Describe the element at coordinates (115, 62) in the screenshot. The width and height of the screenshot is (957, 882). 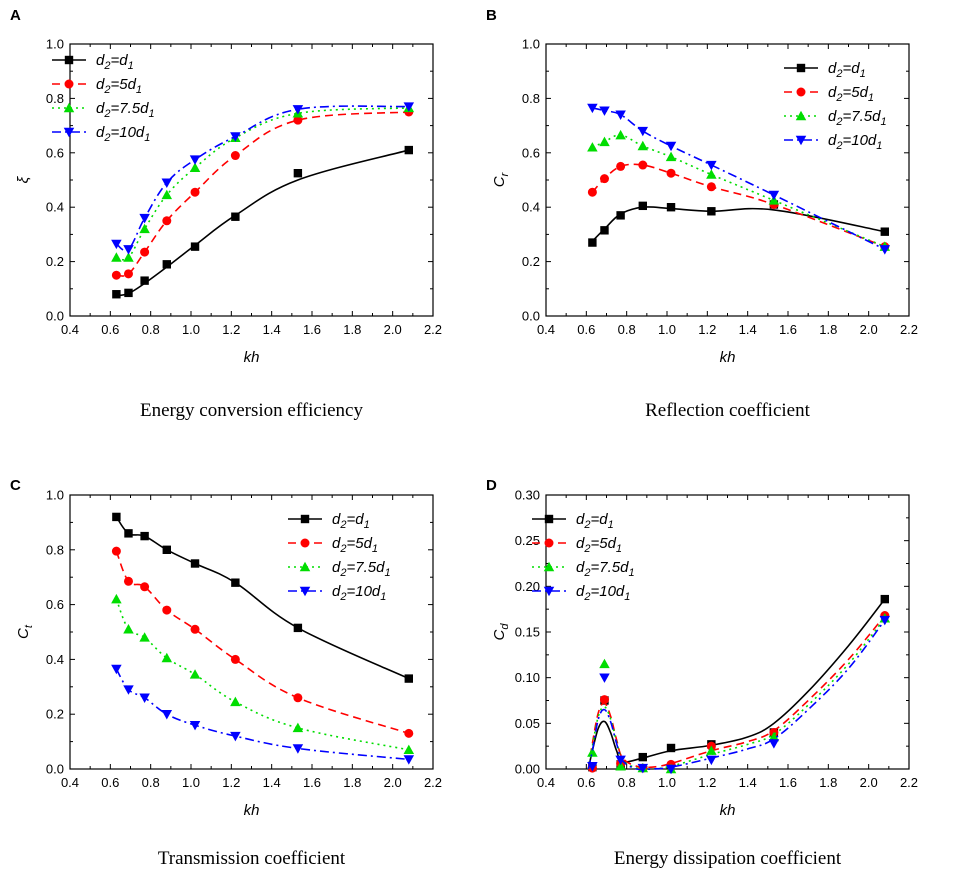
I see `legend-label: d2=d1` at that location.